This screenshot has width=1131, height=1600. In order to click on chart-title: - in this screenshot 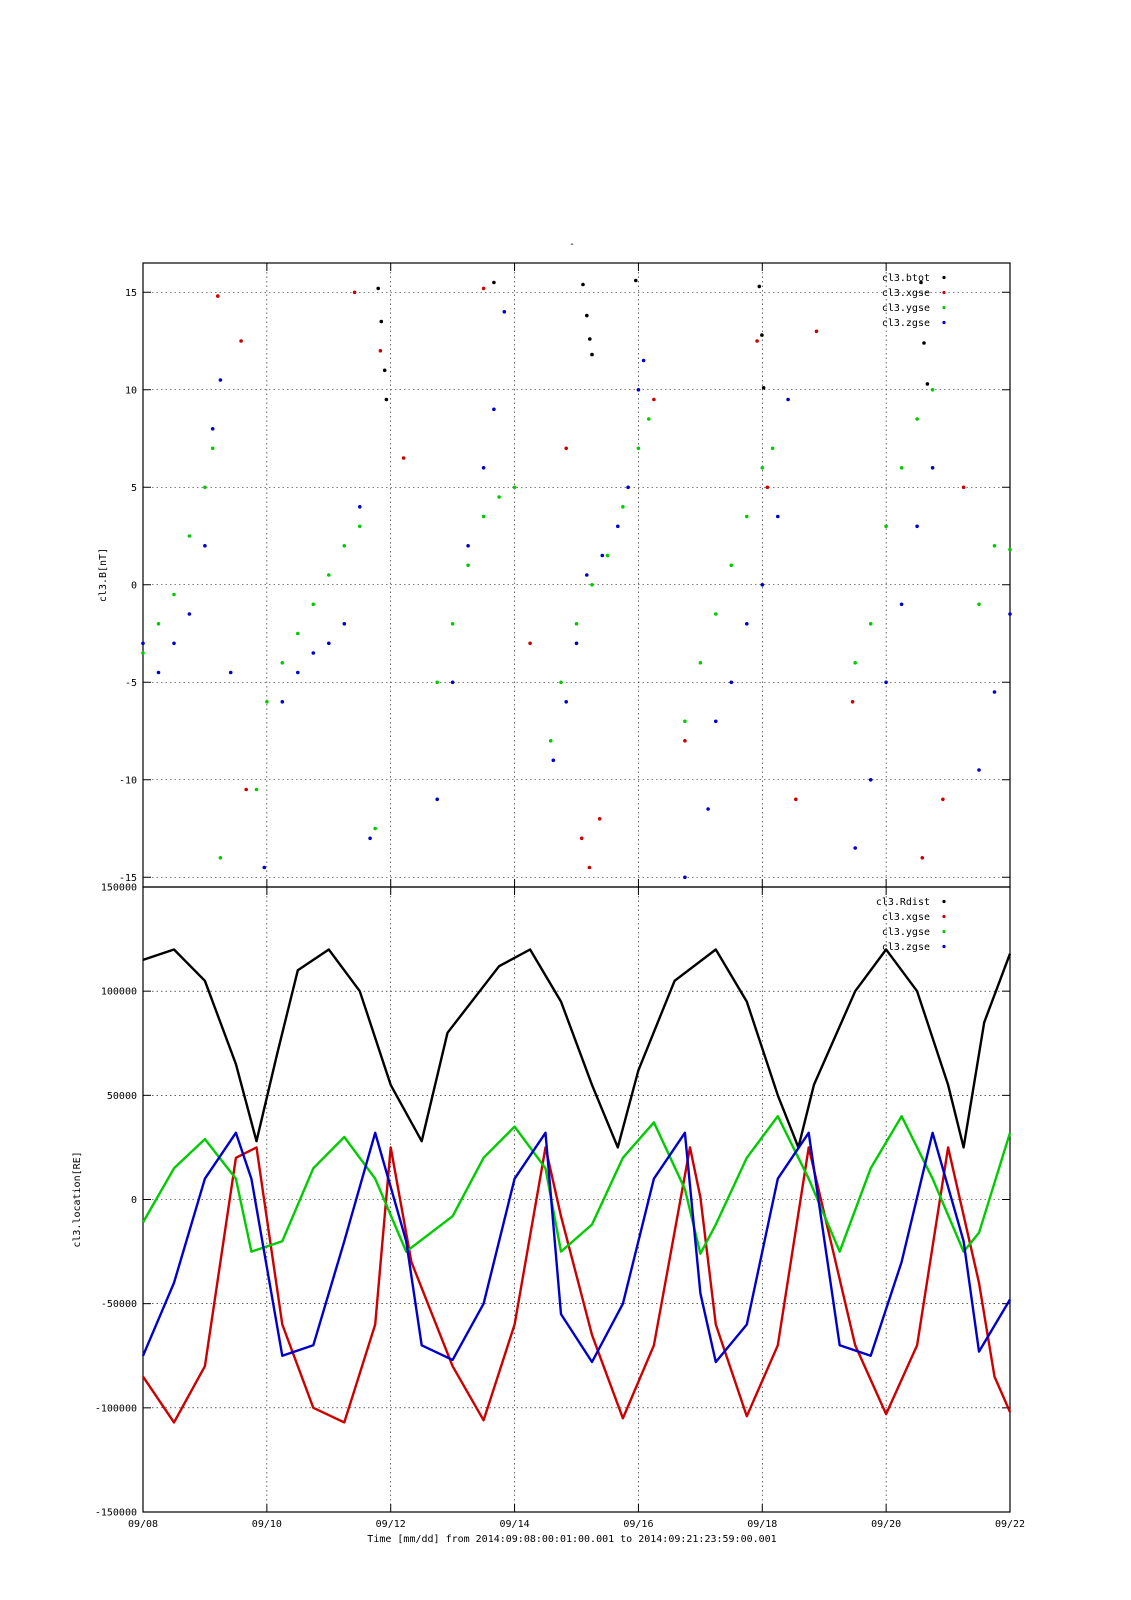, I will do `click(572, 244)`.